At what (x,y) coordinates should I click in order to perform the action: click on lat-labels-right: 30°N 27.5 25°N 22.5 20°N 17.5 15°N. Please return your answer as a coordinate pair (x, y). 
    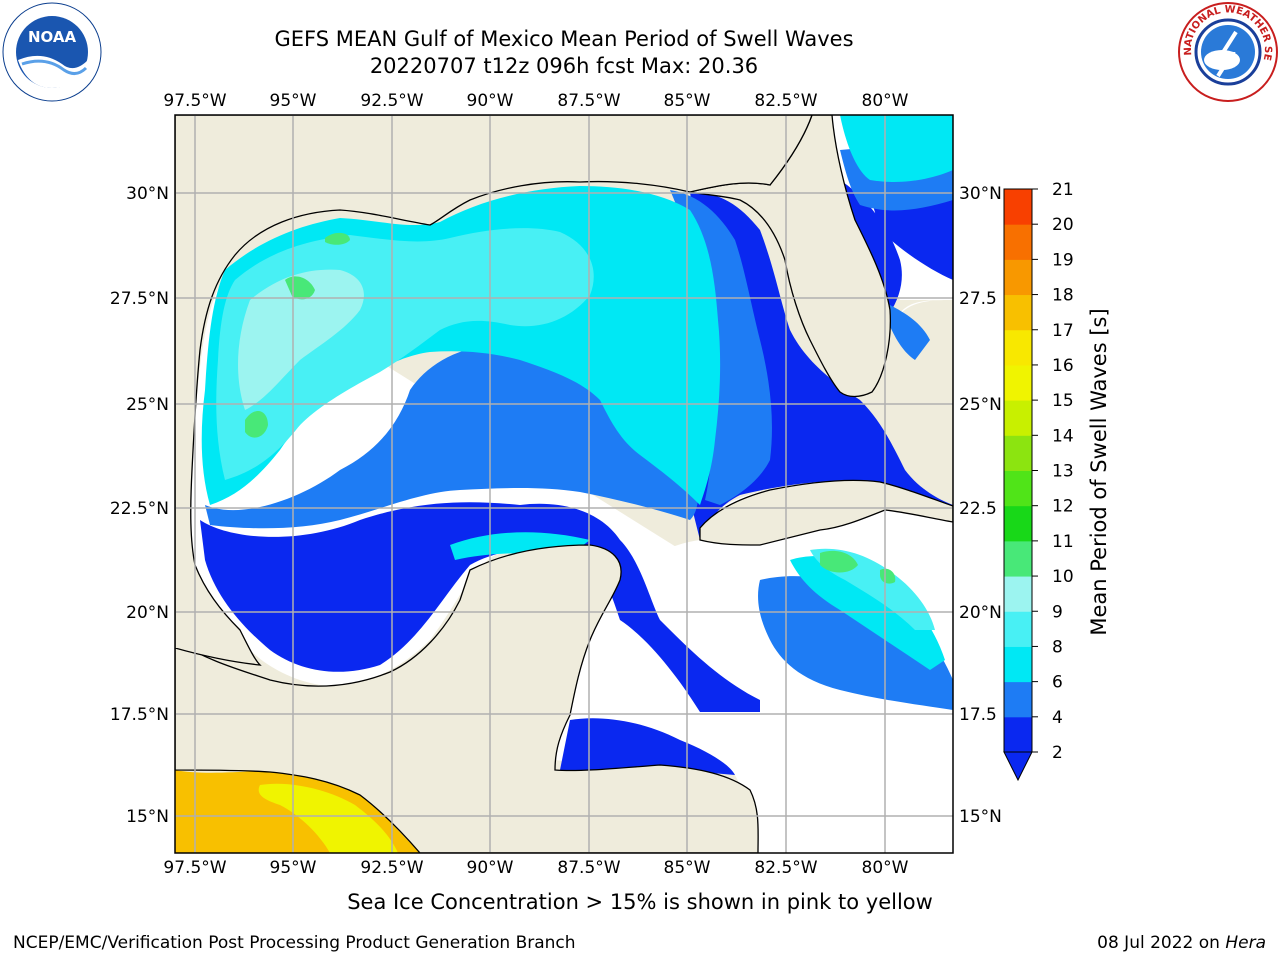
    Looking at the image, I should click on (980, 505).